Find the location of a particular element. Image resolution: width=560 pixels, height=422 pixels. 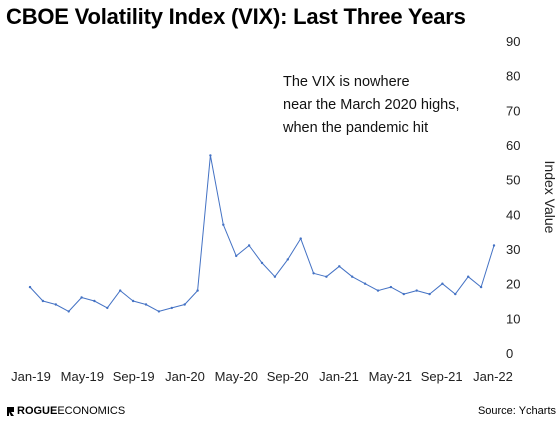

logo-brand: ROGUE is located at coordinates (37, 411).